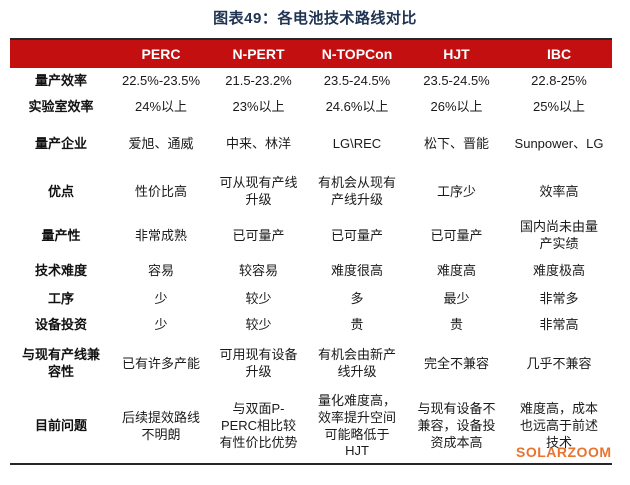 The height and width of the screenshot is (485, 630). I want to click on row-label: 量产效率, so click(60, 80).